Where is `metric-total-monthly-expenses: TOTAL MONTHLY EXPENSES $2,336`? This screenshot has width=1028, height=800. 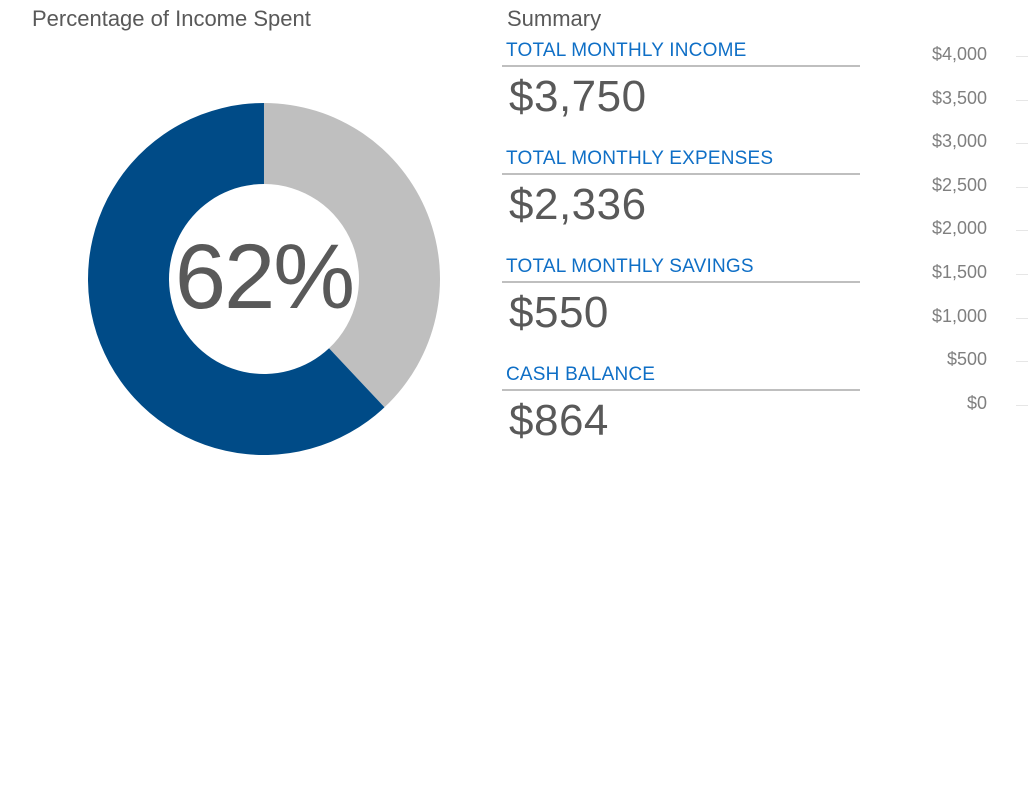 metric-total-monthly-expenses: TOTAL MONTHLY EXPENSES $2,336 is located at coordinates (681, 200).